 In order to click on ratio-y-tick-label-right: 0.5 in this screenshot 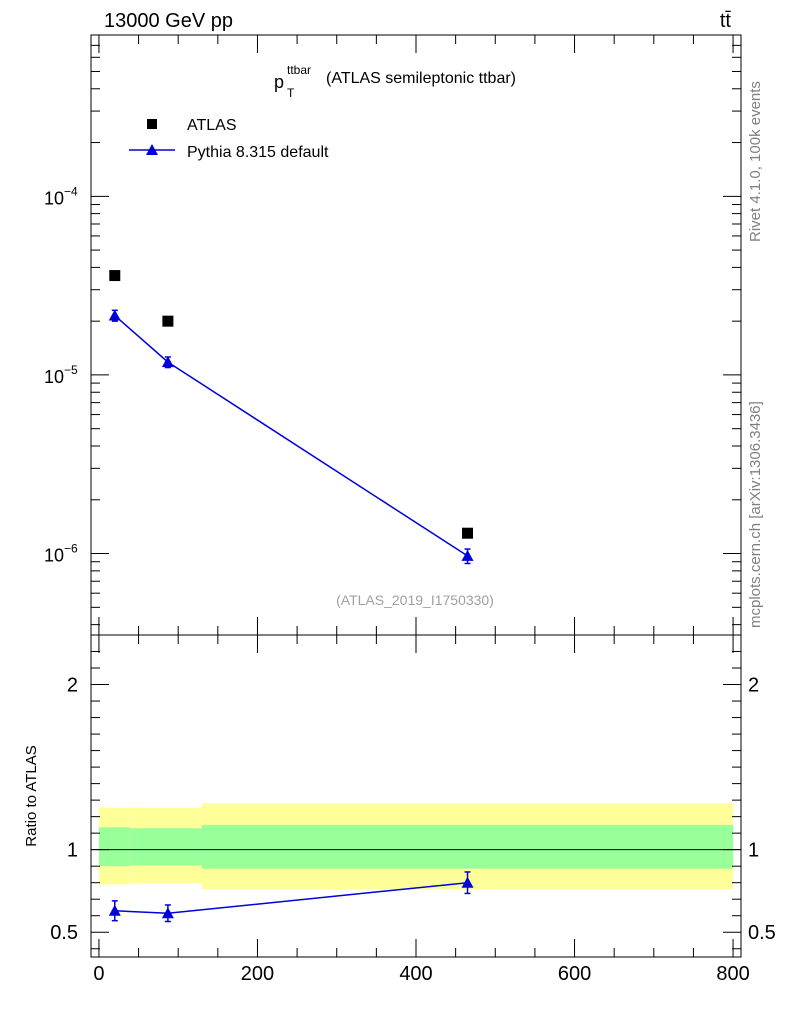, I will do `click(762, 933)`.